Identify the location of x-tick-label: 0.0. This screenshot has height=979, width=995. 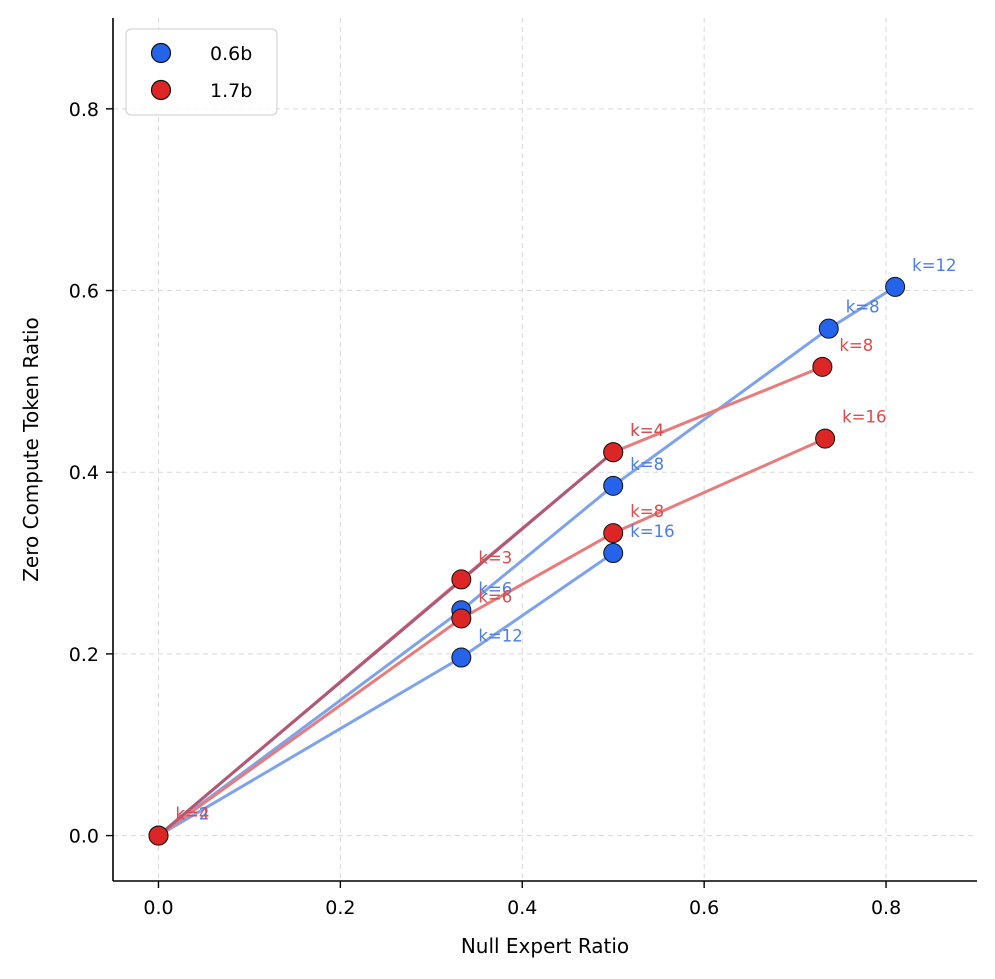
(158, 908).